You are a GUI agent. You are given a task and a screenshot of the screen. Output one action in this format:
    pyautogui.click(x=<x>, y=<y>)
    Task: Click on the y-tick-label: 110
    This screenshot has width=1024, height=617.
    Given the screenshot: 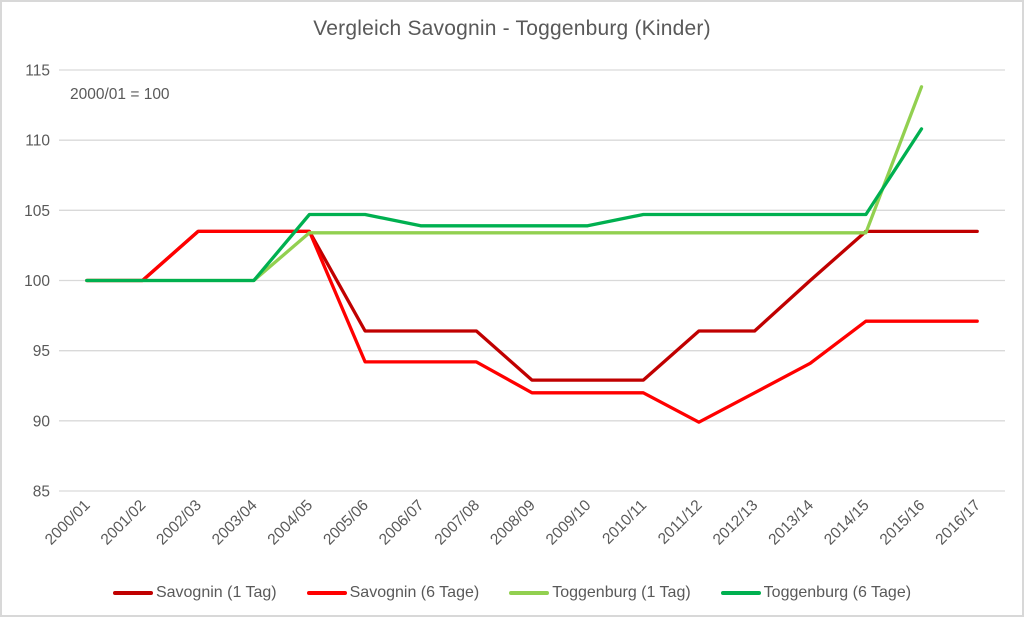 What is the action you would take?
    pyautogui.click(x=37, y=141)
    